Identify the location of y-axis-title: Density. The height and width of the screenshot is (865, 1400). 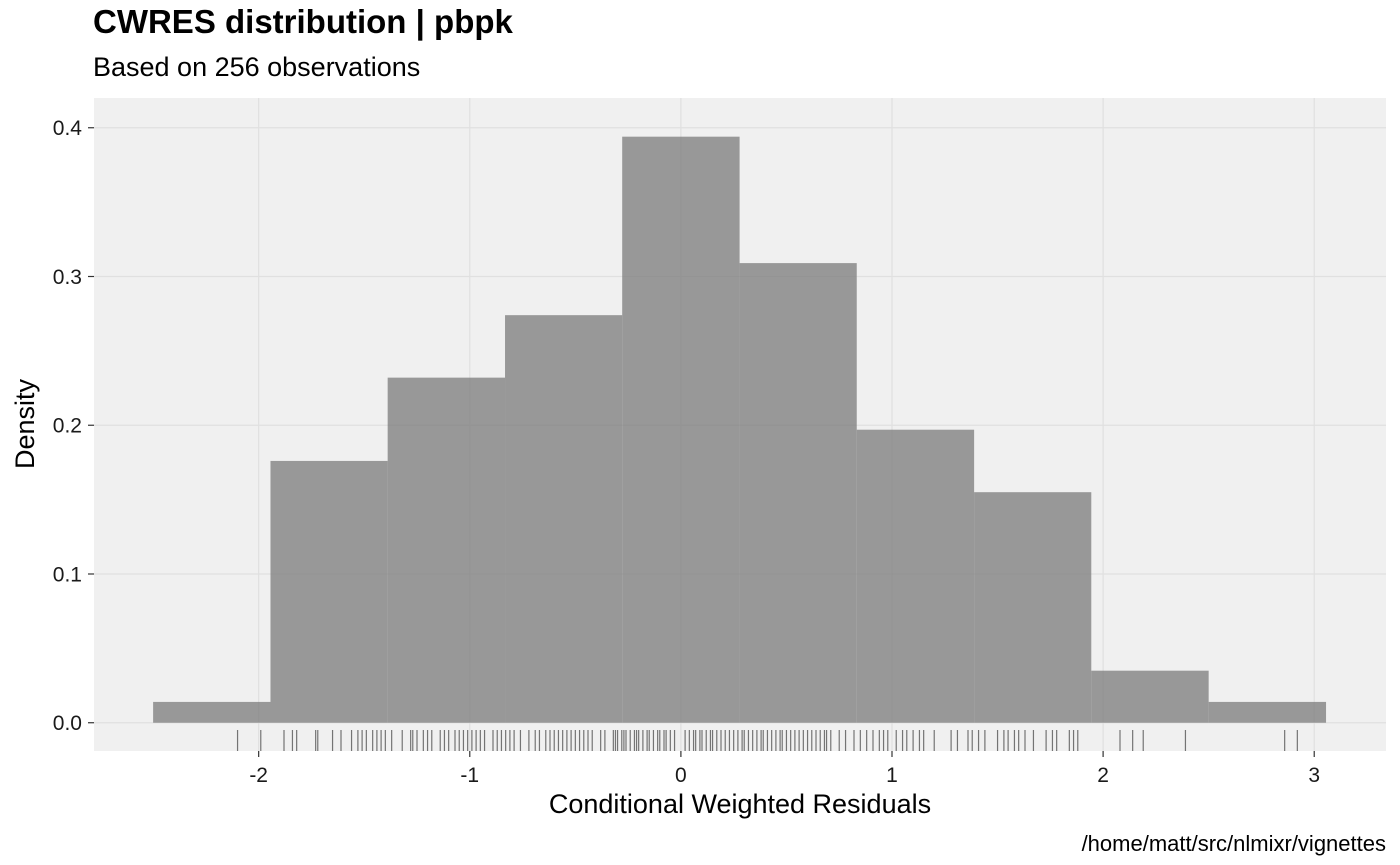
(25, 423).